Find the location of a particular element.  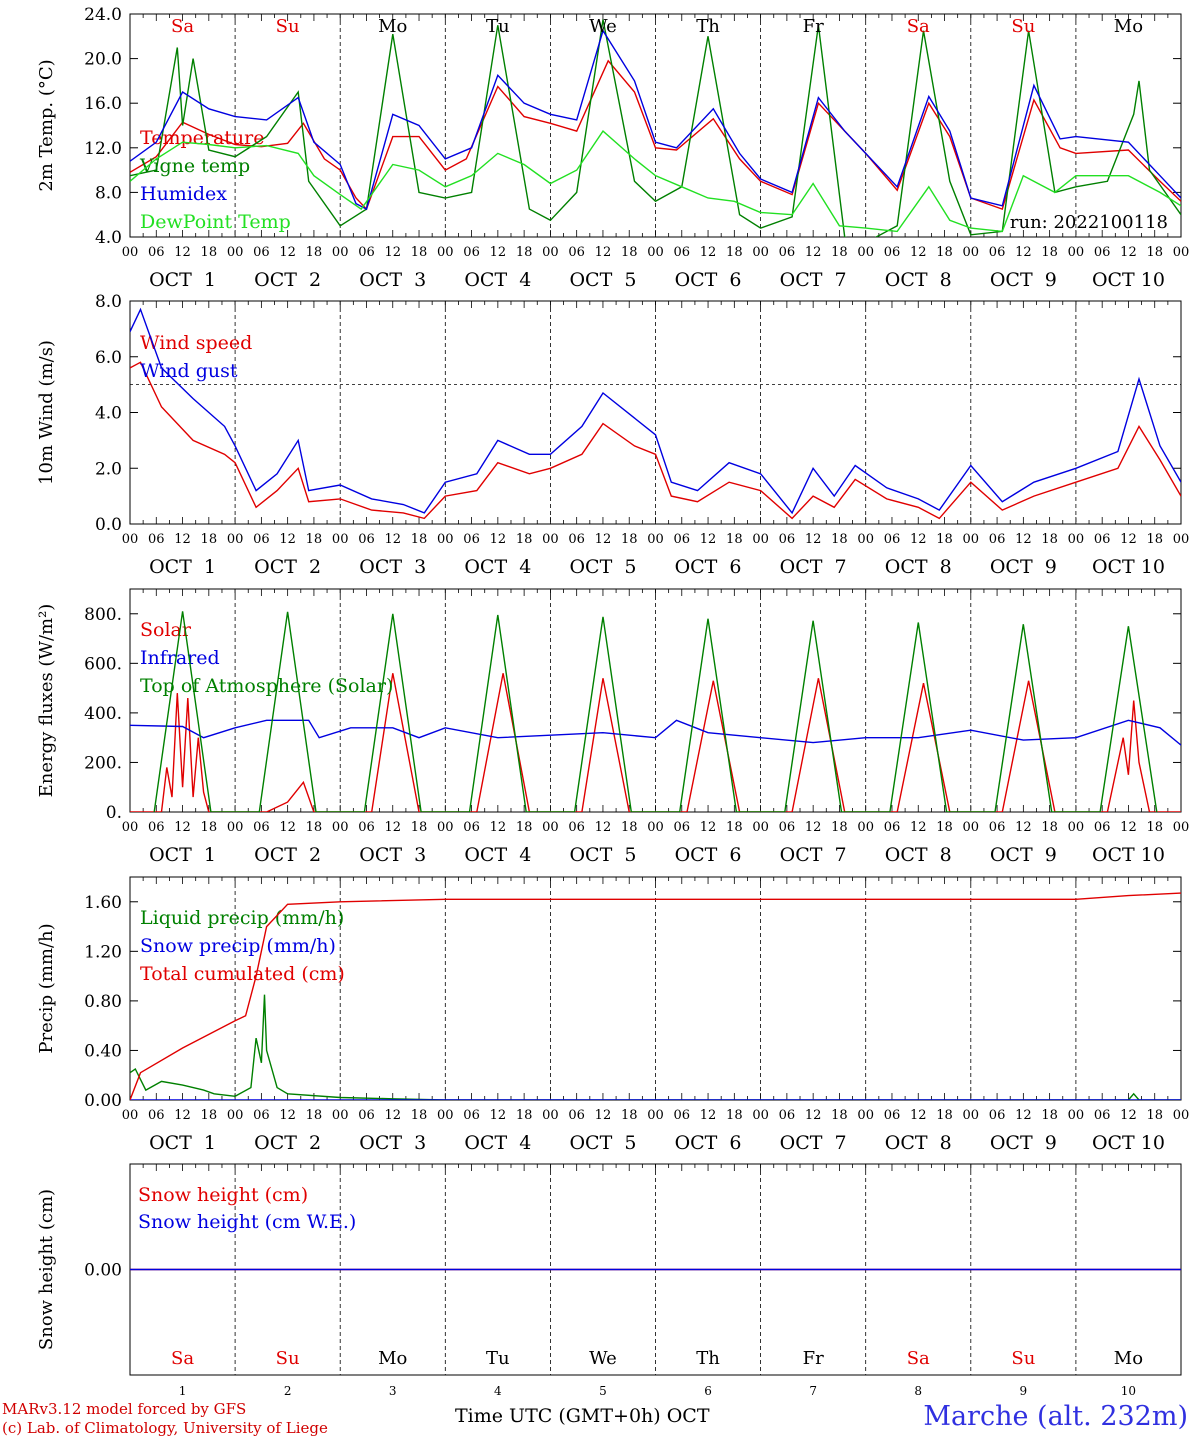

series-line-wind-gust is located at coordinates (655, 411).